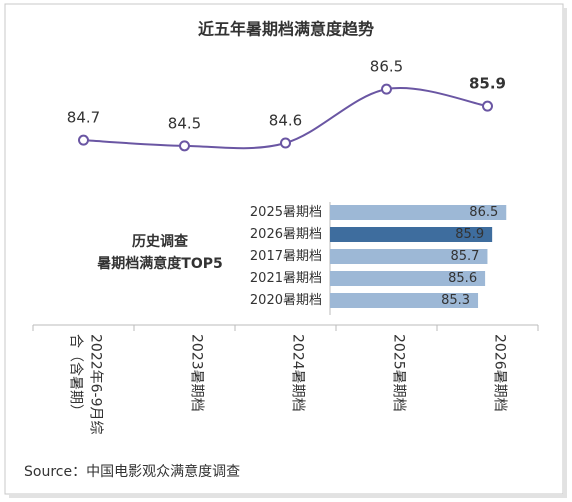 Image resolution: width=572 pixels, height=502 pixels. I want to click on x-tick-label: 2023暑期档, so click(196, 373).